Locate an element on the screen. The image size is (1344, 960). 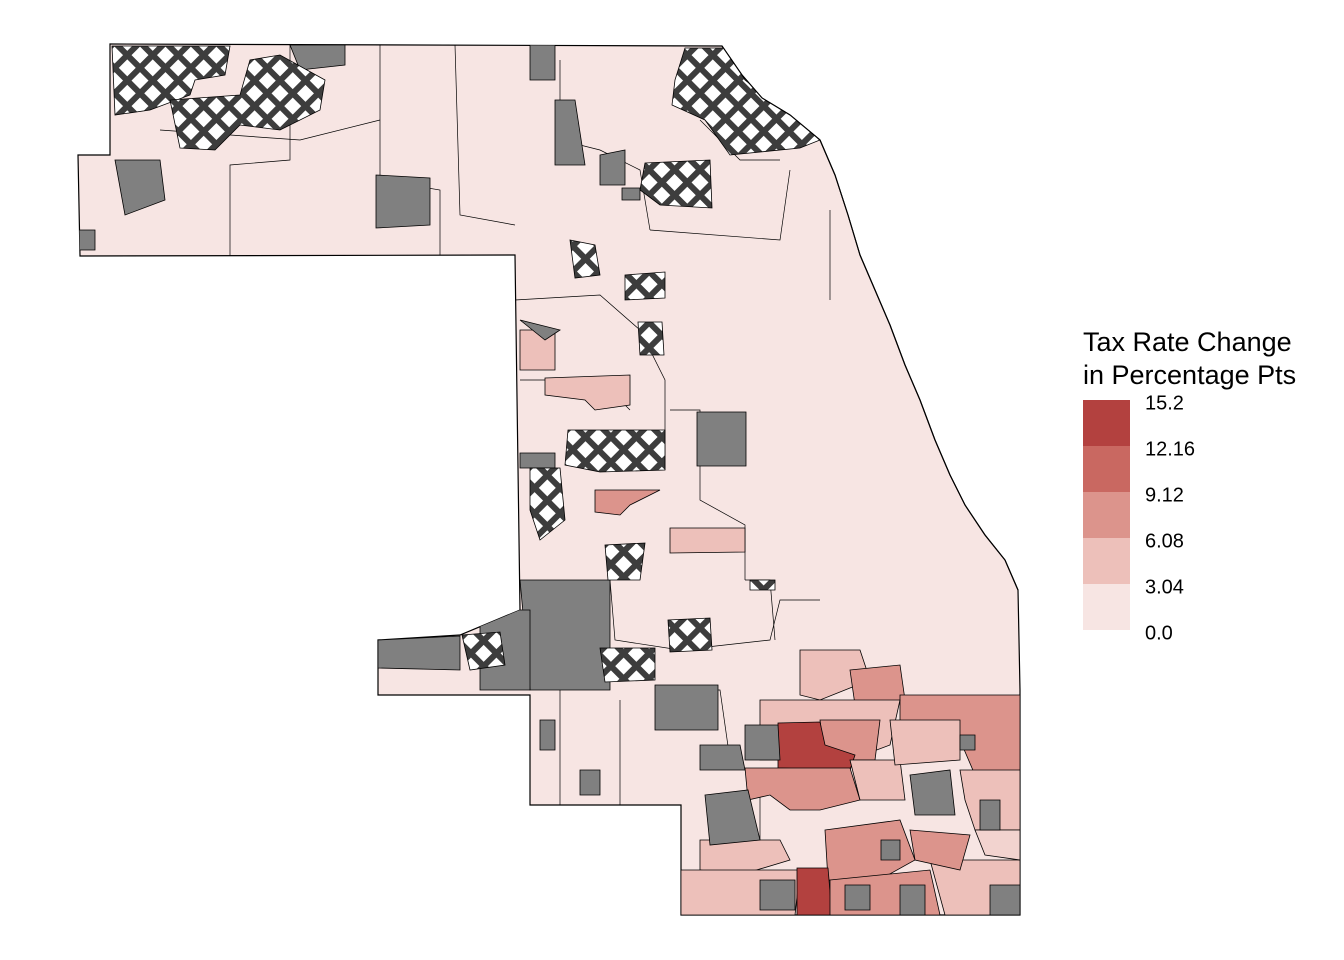
legend-tick-label: 3.04 is located at coordinates (1164, 587).